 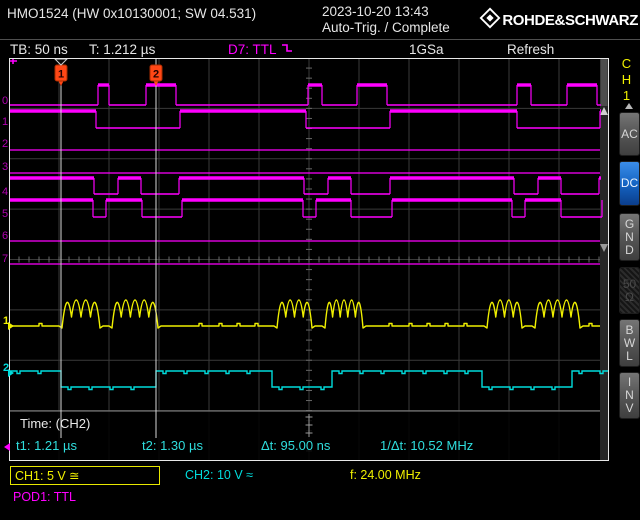 What do you see at coordinates (44, 497) in the screenshot?
I see `pod1-readout: POD1: TTL` at bounding box center [44, 497].